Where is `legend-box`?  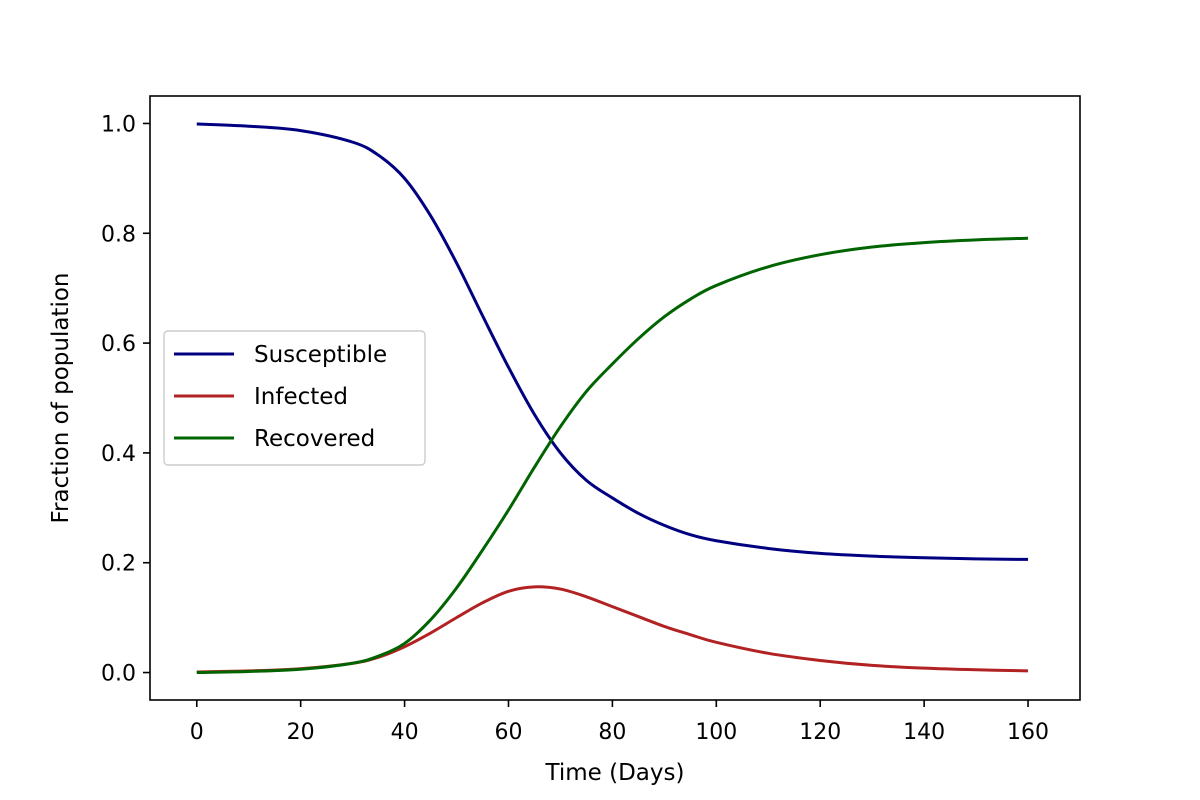 legend-box is located at coordinates (294, 398).